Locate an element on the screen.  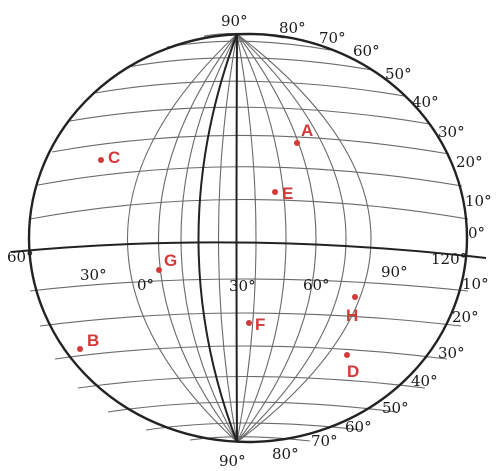
point-d-dot is located at coordinates (347, 355).